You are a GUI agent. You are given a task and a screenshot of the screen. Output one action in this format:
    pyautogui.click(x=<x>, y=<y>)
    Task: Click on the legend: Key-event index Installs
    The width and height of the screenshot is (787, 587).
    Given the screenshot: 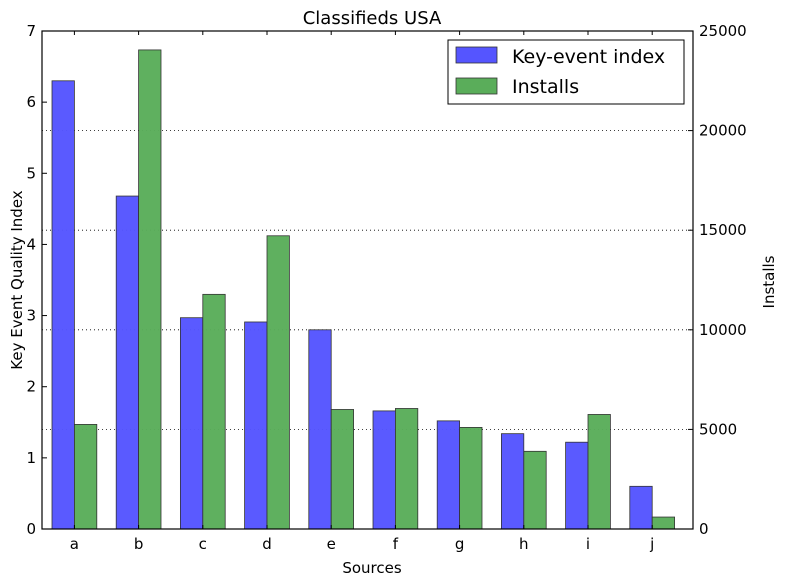 What is the action you would take?
    pyautogui.click(x=566, y=72)
    